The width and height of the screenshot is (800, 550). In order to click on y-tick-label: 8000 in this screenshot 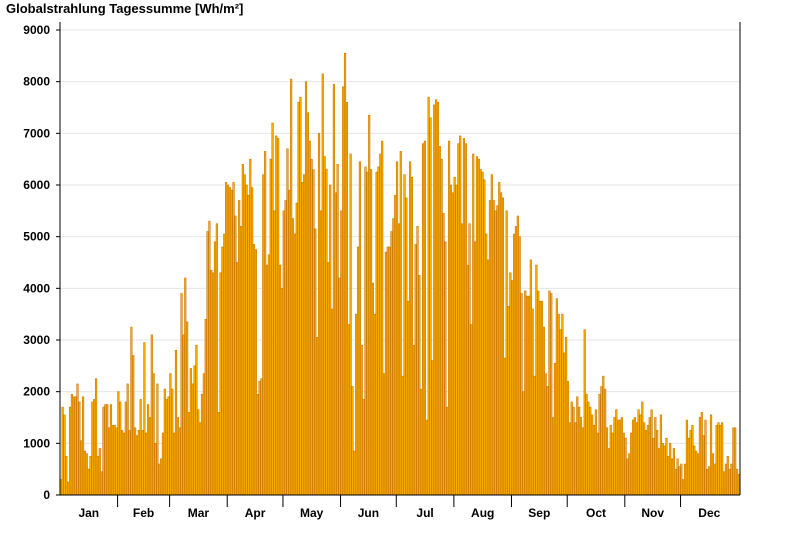, I will do `click(36, 82)`.